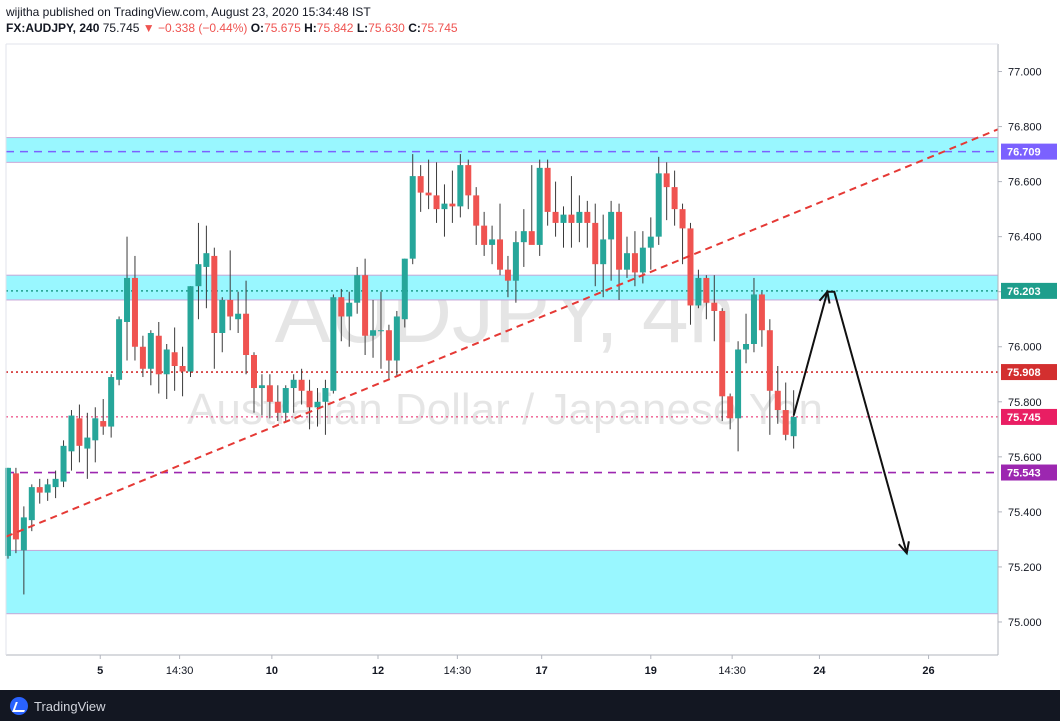 The height and width of the screenshot is (721, 1060). Describe the element at coordinates (414, 28) in the screenshot. I see `close-label: C:` at that location.